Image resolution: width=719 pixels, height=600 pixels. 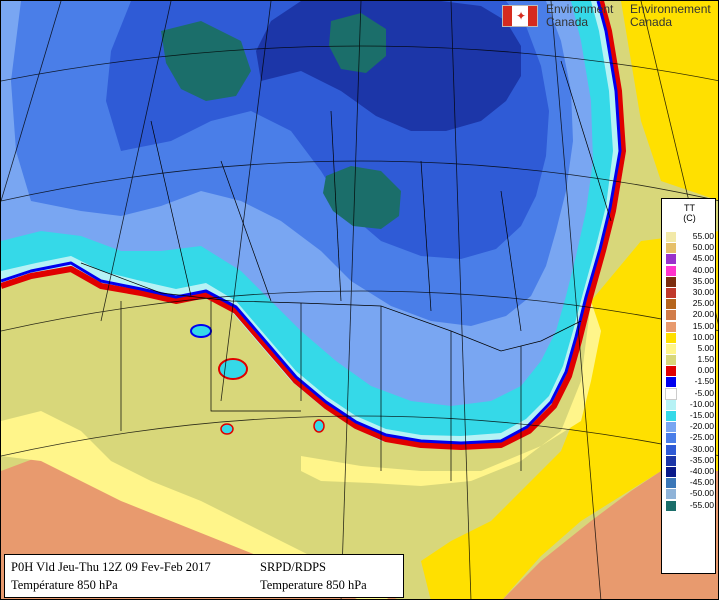 What do you see at coordinates (313, 585) in the screenshot?
I see `caption-line2-right: Temperature 850 hPa` at bounding box center [313, 585].